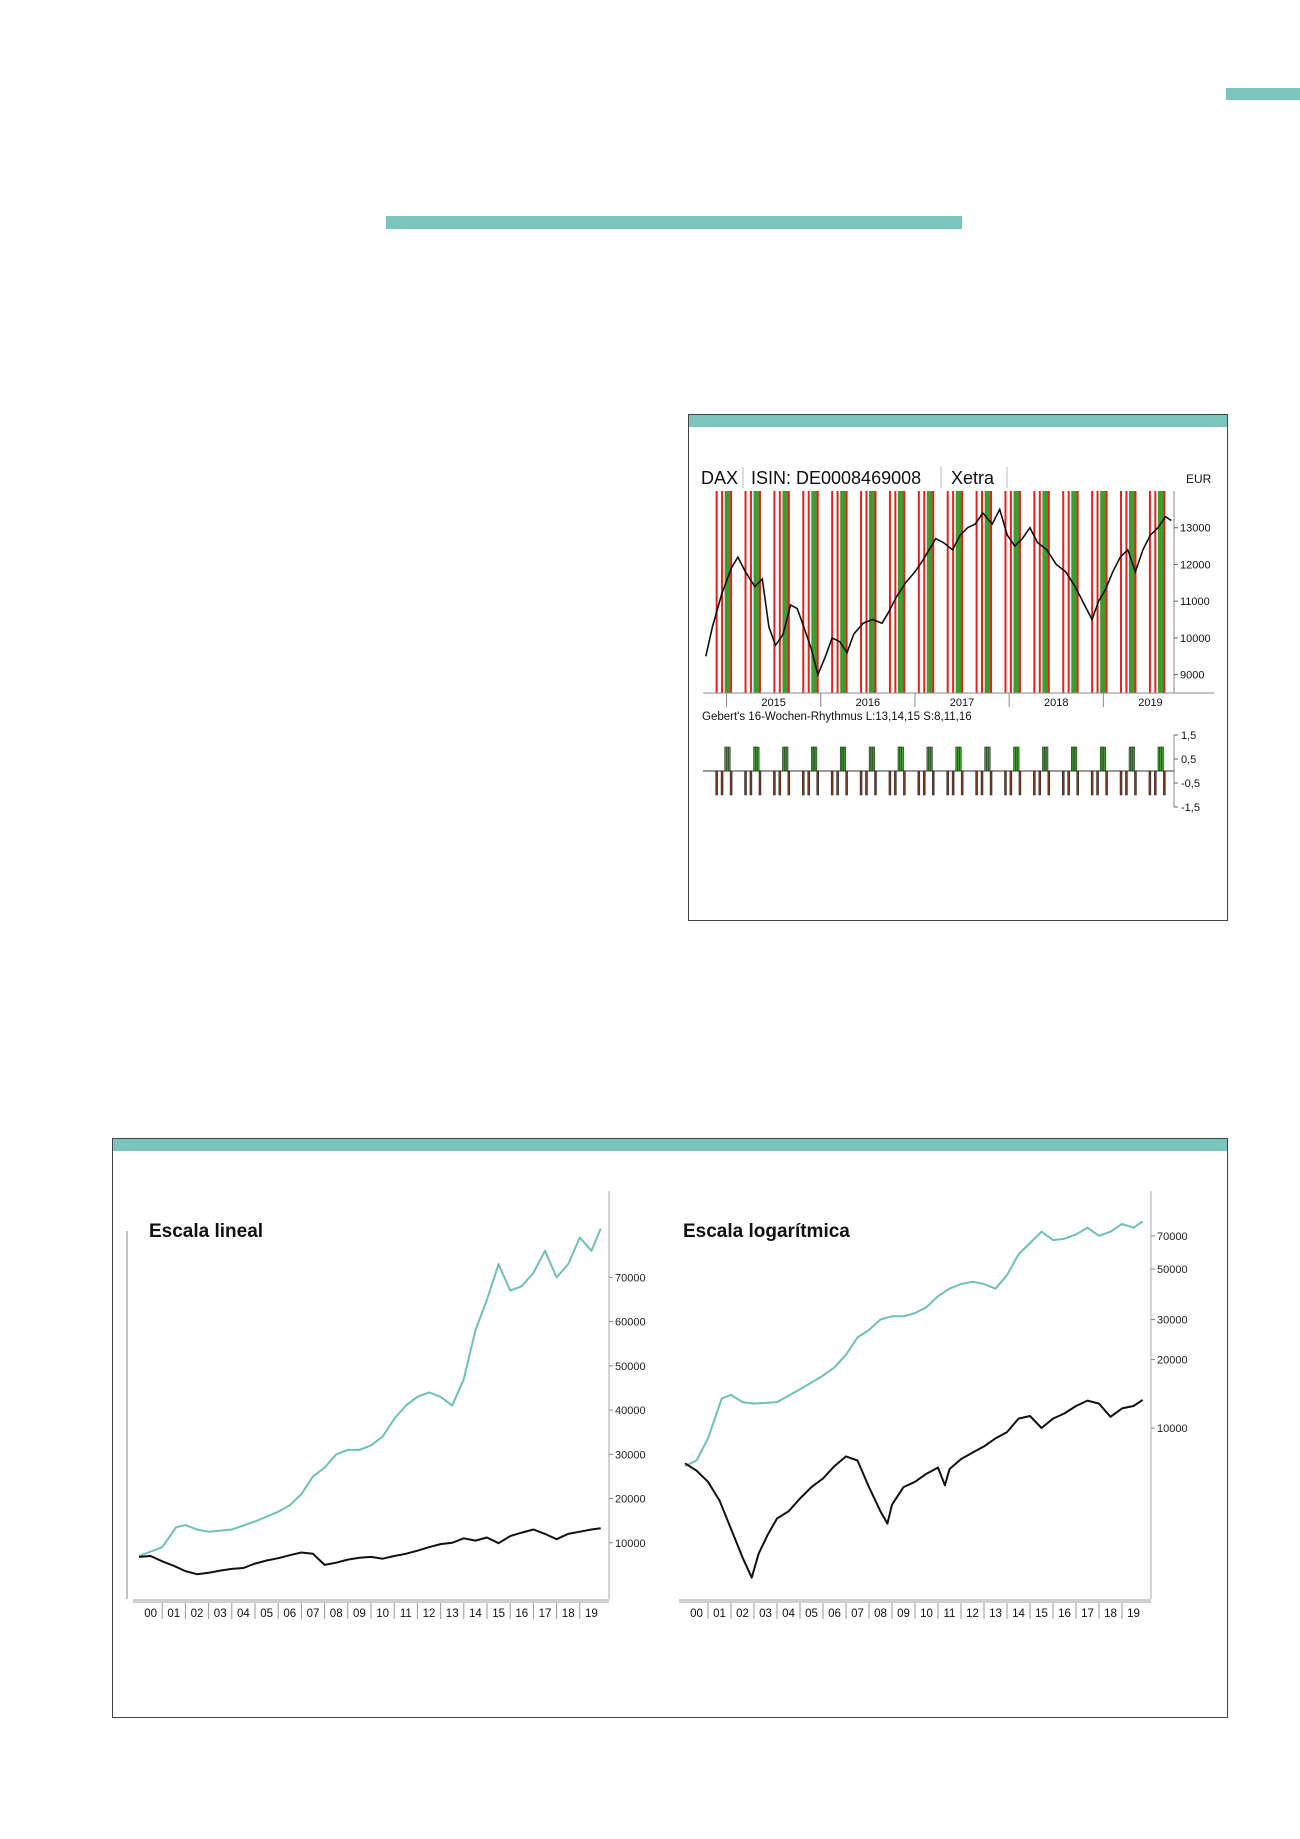 The image size is (1300, 1839). I want to click on dax-isin: ISIN: DE0008469008, so click(836, 478).